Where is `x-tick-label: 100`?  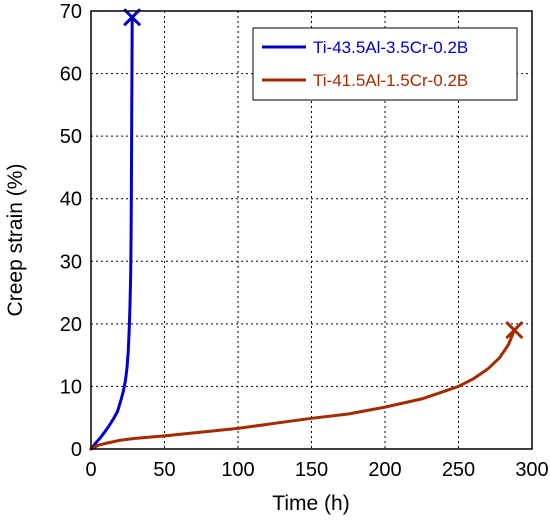 x-tick-label: 100 is located at coordinates (237, 470).